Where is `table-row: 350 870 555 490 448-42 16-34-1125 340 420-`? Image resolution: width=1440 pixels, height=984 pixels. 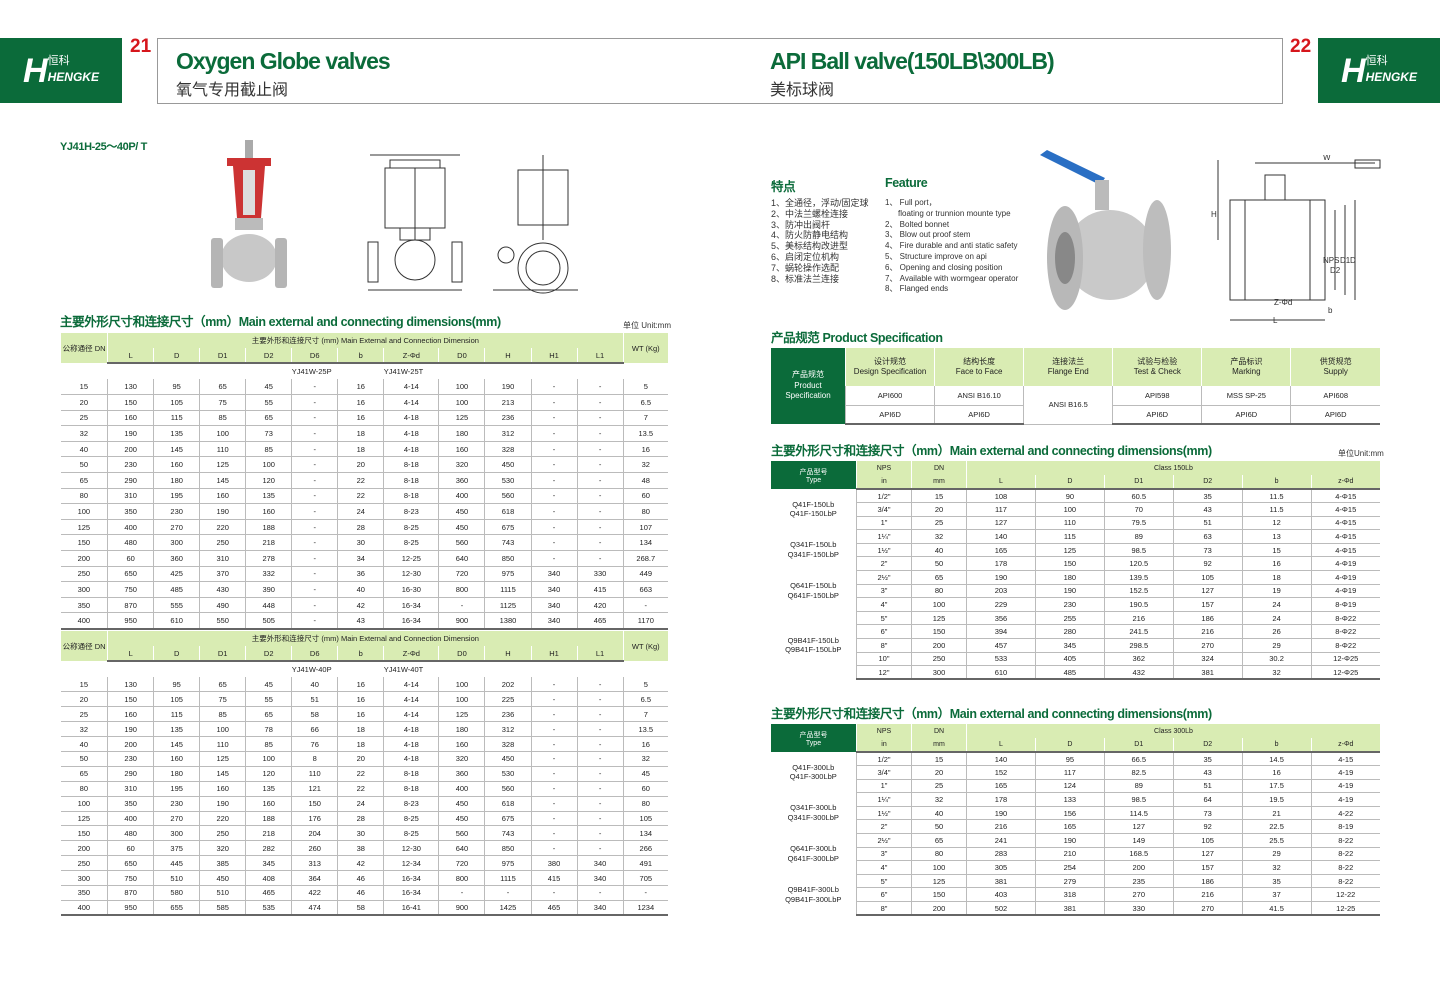 table-row: 350 870 555 490 448-42 16-34-1125 340 420- is located at coordinates (364, 605).